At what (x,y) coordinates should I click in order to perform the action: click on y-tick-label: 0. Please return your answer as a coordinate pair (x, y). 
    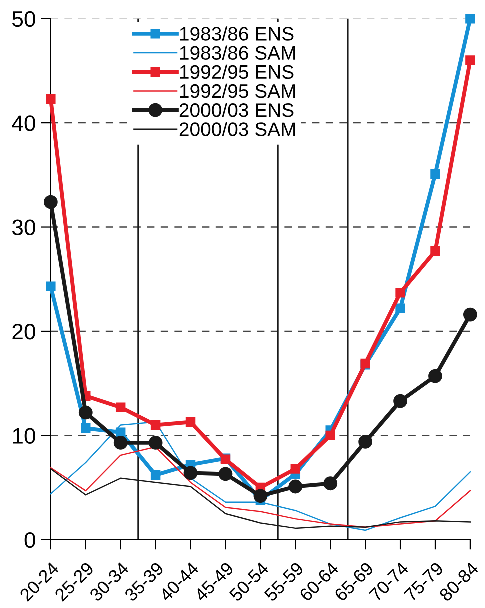
    Looking at the image, I should click on (30, 540).